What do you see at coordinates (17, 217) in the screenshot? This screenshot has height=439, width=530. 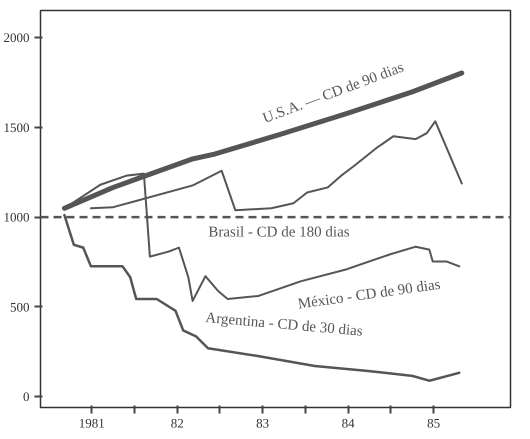 I see `y-tick-label: 1000` at bounding box center [17, 217].